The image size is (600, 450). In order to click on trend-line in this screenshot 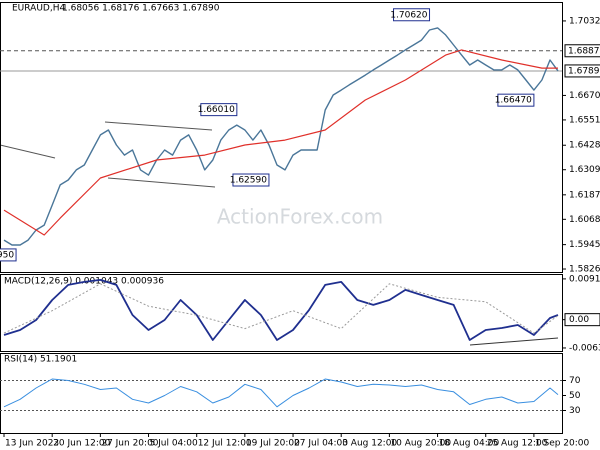, I will do `click(28, 151)`.